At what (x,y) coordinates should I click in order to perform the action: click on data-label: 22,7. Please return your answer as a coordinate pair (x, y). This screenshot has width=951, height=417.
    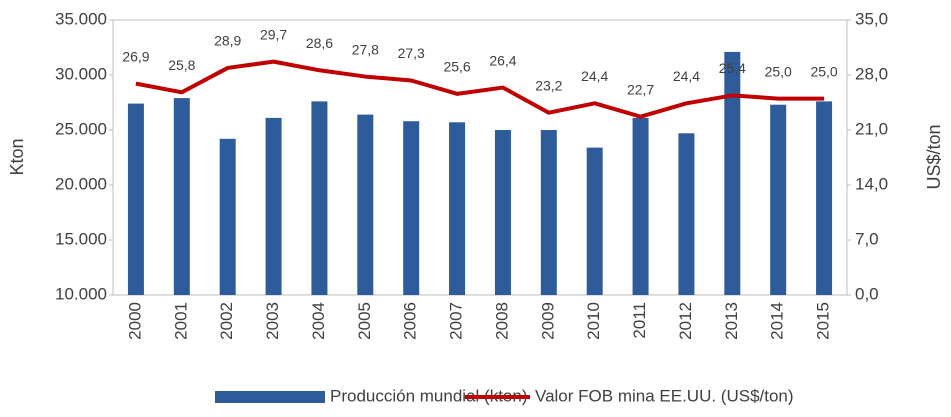
    Looking at the image, I should click on (640, 89).